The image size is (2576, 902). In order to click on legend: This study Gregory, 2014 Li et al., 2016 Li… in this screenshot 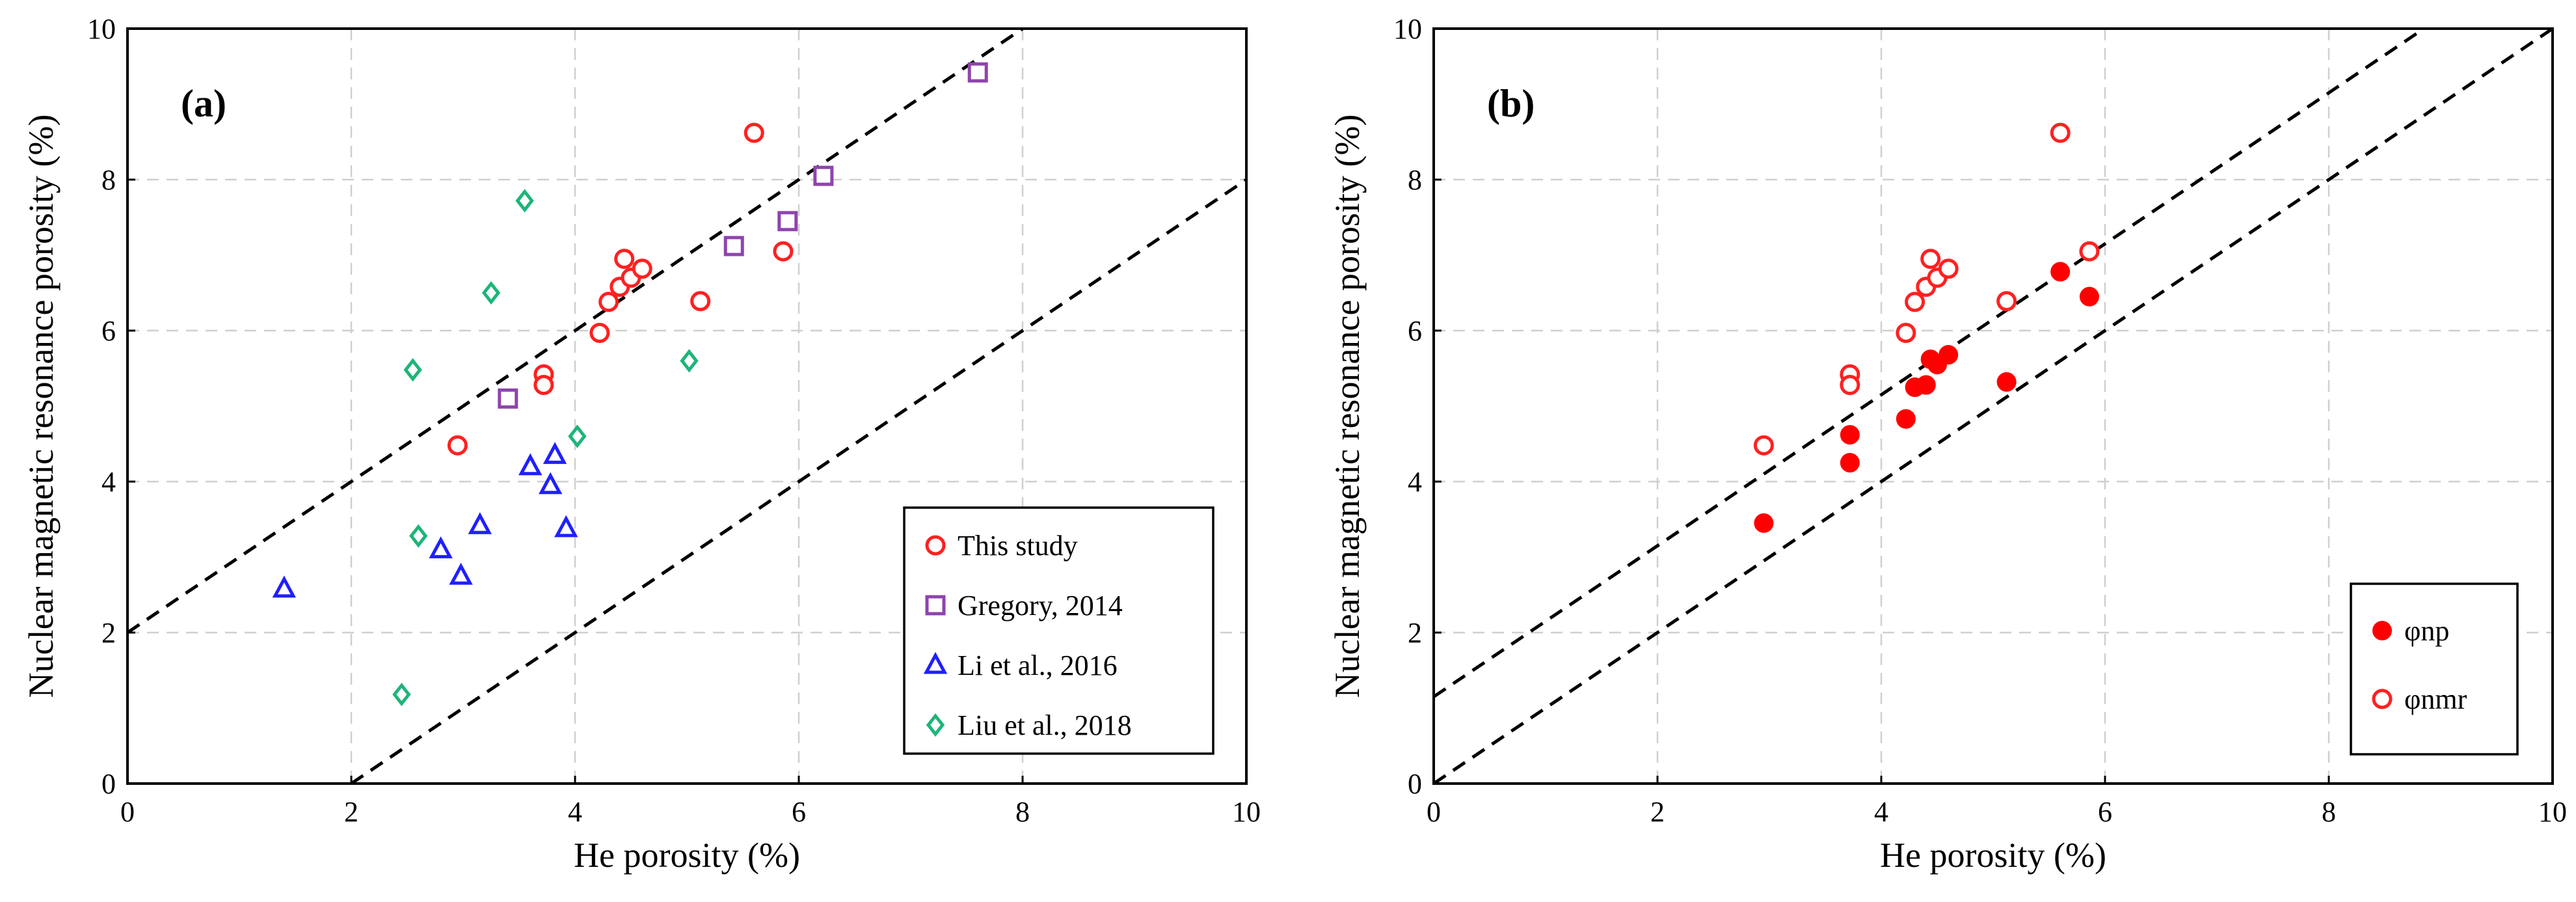, I will do `click(1058, 630)`.